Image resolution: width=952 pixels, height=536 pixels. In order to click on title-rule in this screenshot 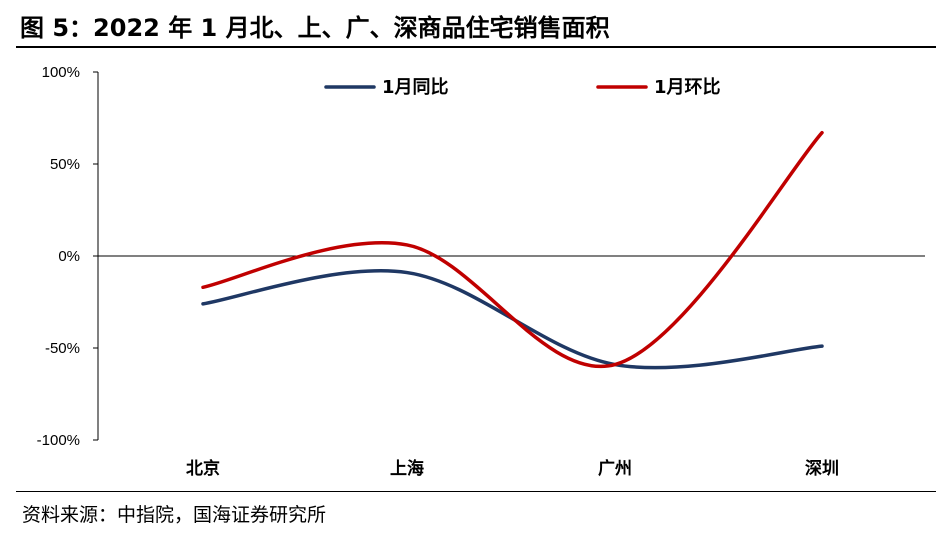, I will do `click(476, 47)`.